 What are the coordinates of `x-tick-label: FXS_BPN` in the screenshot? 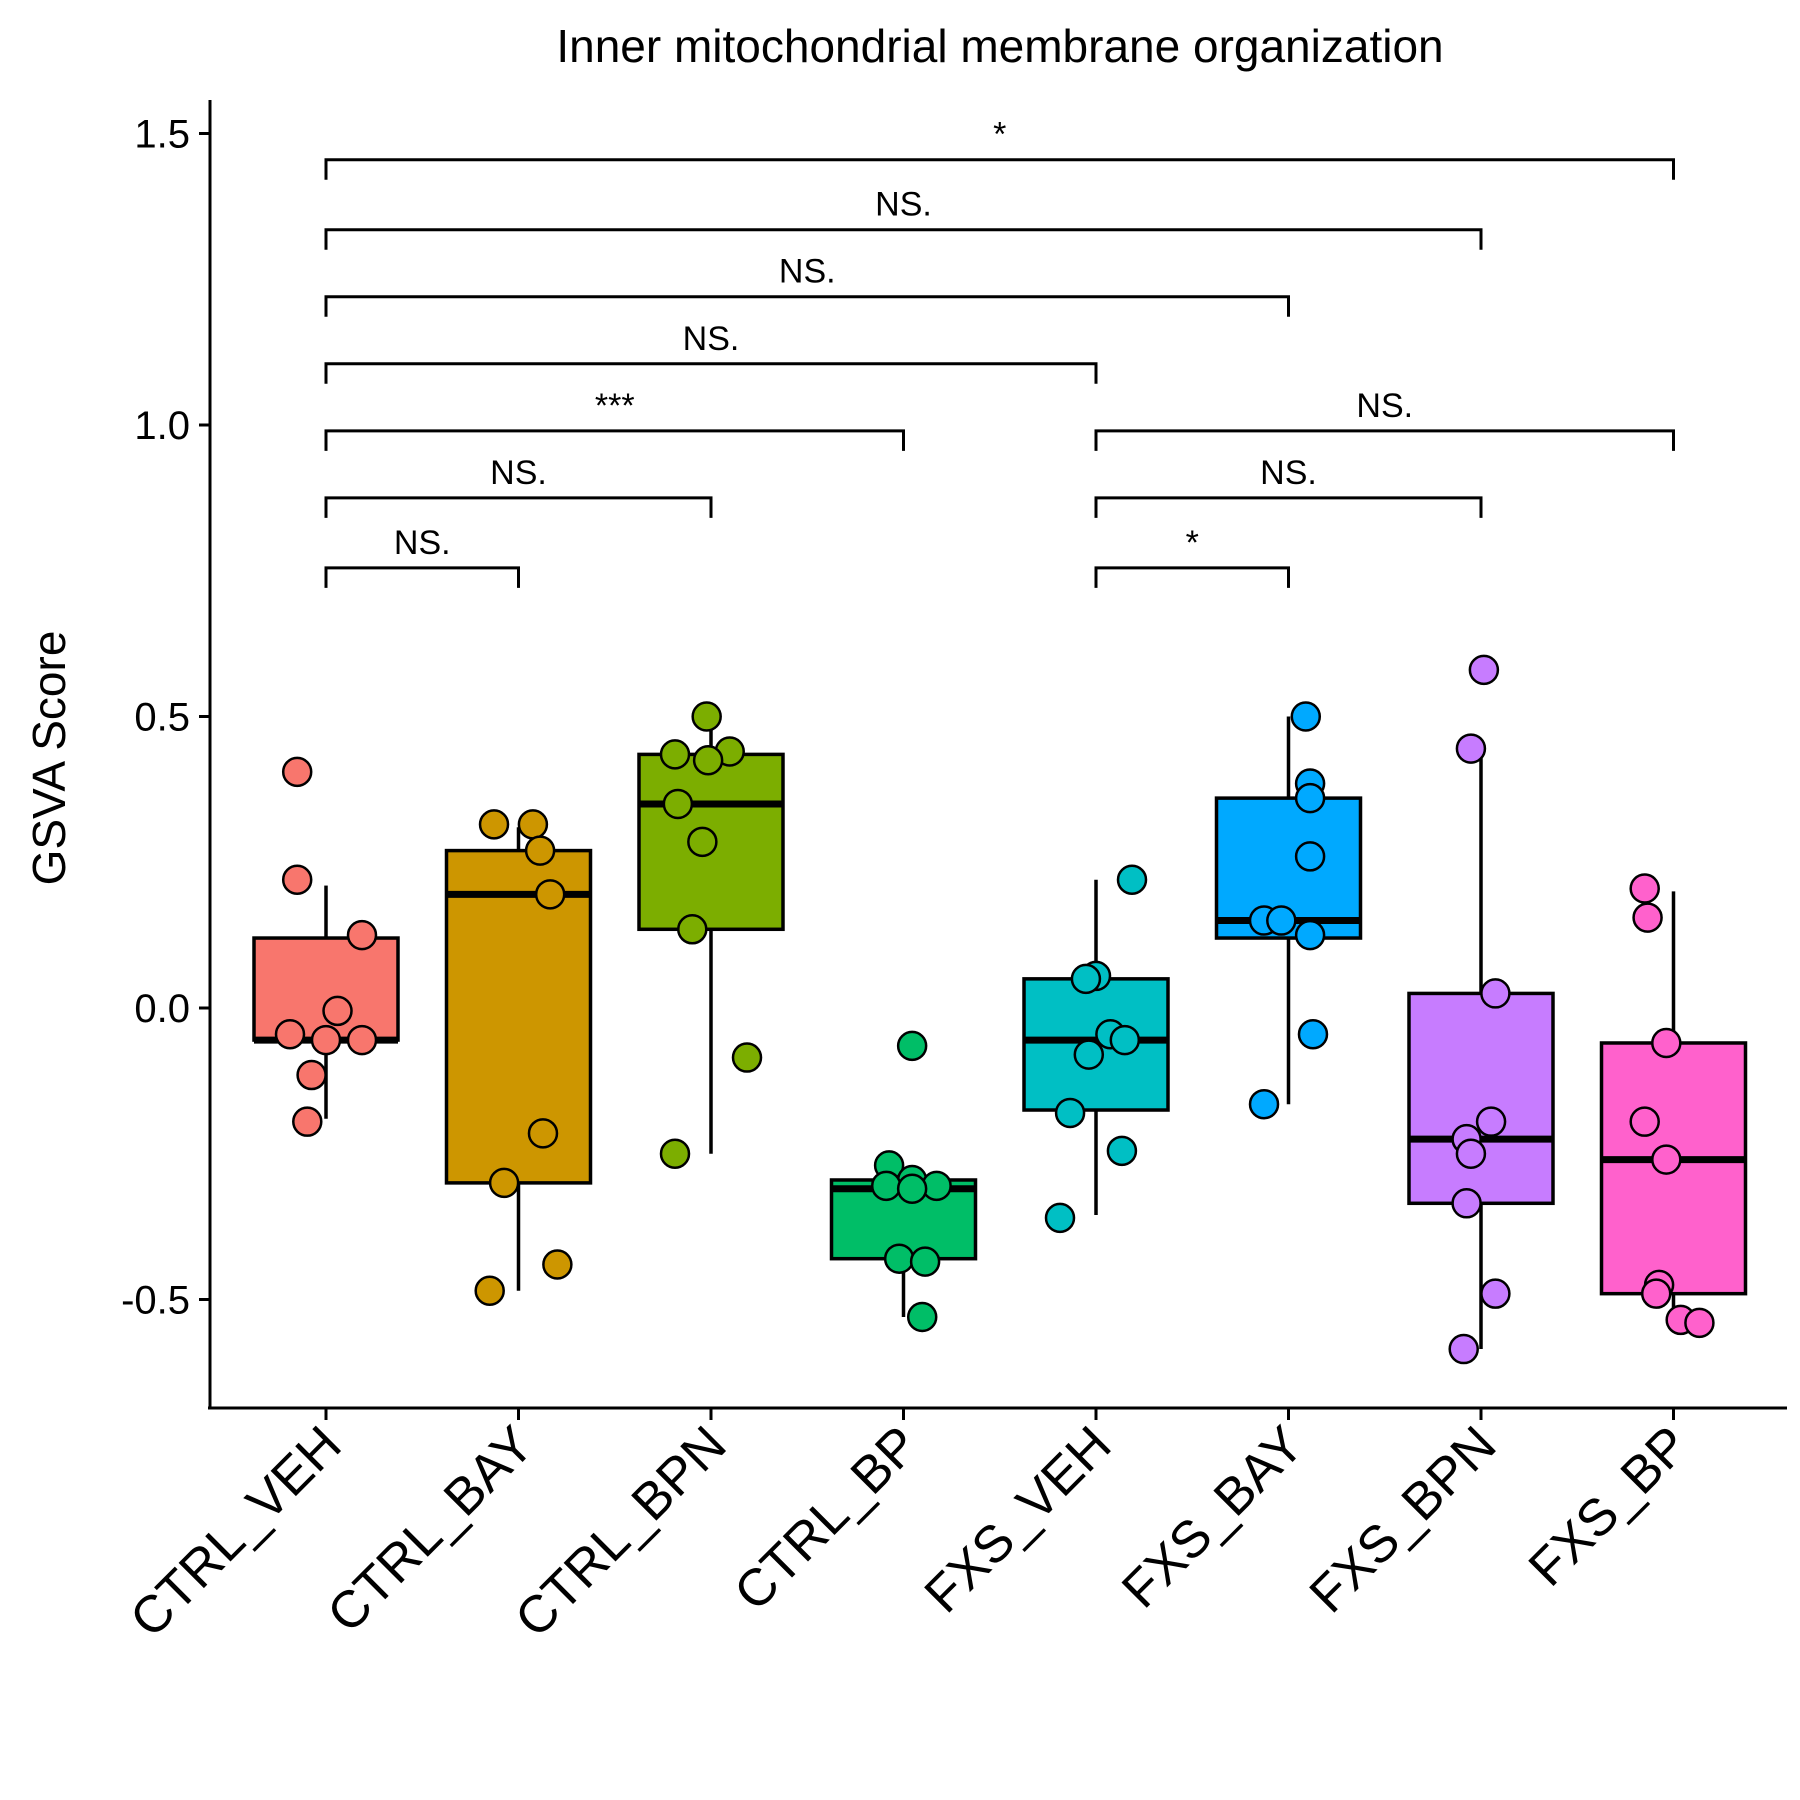 It's located at (1403, 1519).